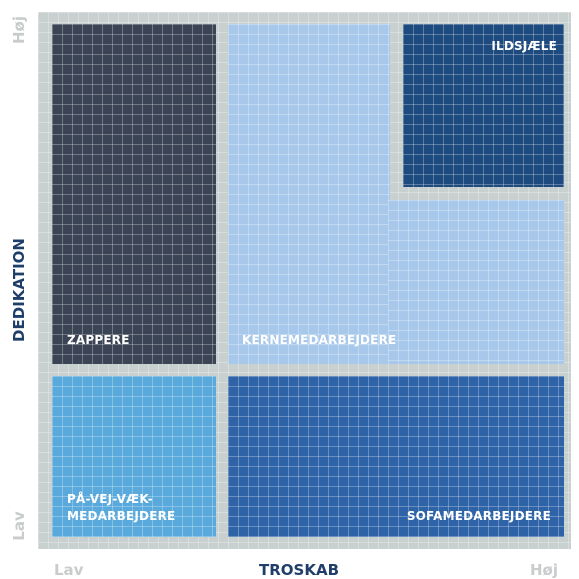 This screenshot has width=579, height=579. I want to click on label-ildsjaele: ILDSJÆLE, so click(524, 46).